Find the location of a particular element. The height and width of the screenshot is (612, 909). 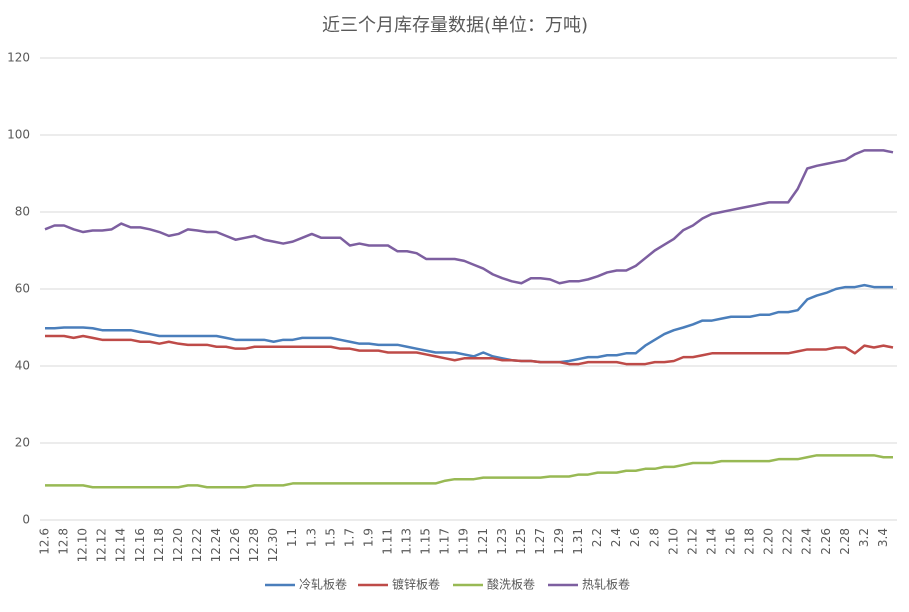

y-tick-label: 80 is located at coordinates (22, 212).